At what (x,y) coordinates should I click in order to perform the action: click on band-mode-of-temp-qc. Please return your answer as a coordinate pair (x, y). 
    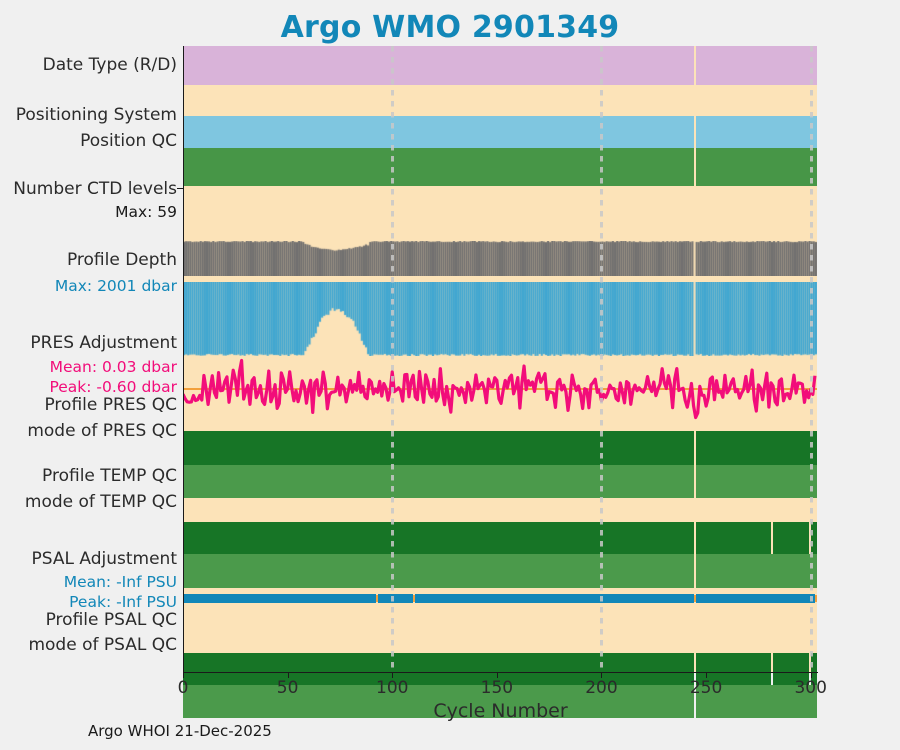
    Looking at the image, I should click on (500, 571).